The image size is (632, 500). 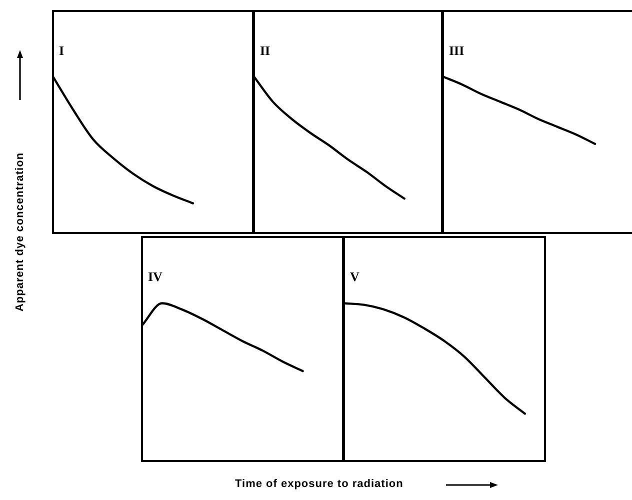 What do you see at coordinates (156, 276) in the screenshot?
I see `chart-title: IV` at bounding box center [156, 276].